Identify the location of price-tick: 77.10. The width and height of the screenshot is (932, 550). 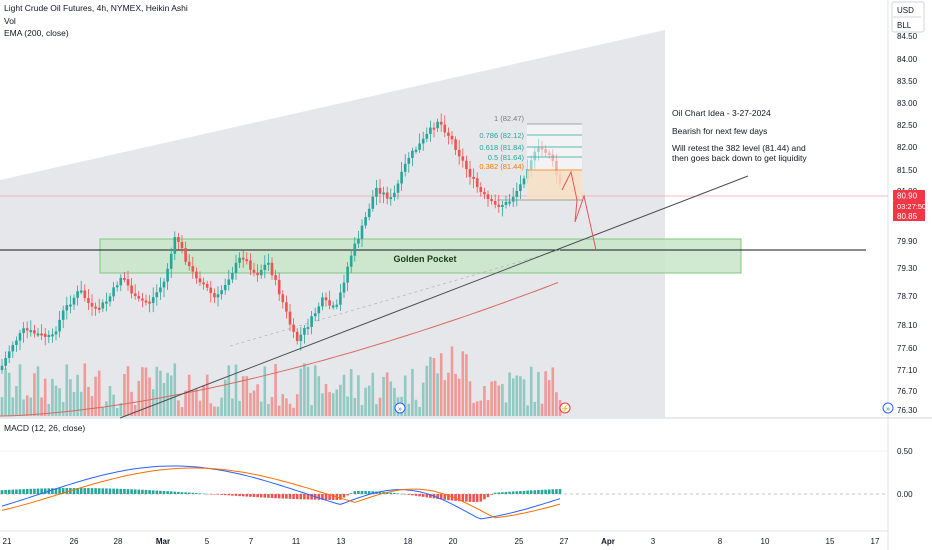
(907, 370).